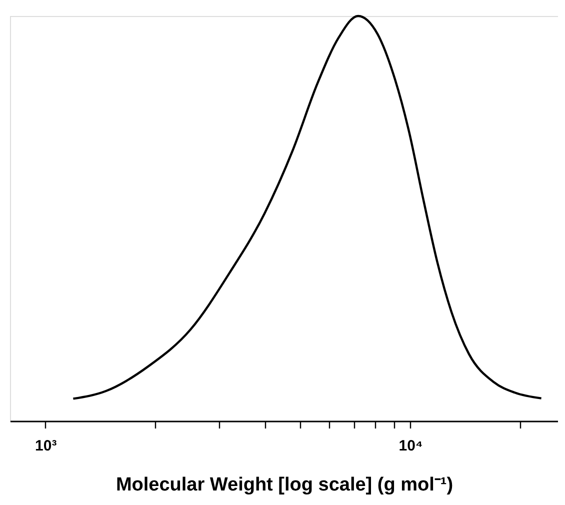 Image resolution: width=565 pixels, height=505 pixels. Describe the element at coordinates (410, 446) in the screenshot. I see `x-tick-label: 10⁴` at that location.